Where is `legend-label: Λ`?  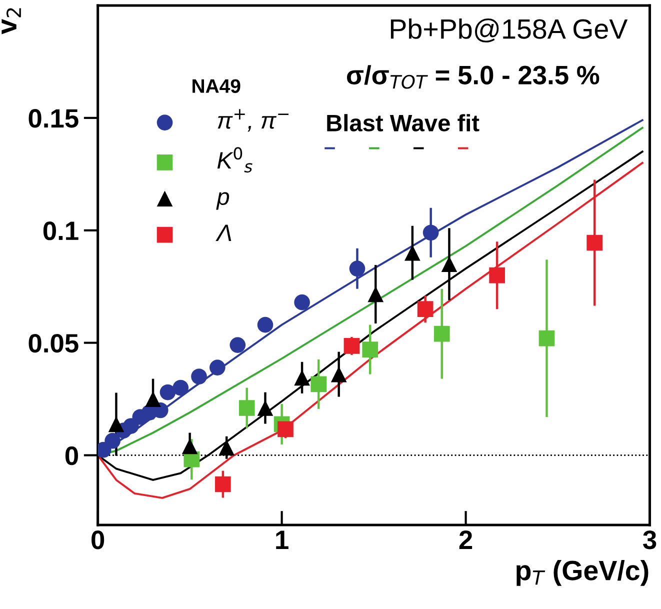 legend-label: Λ is located at coordinates (224, 232).